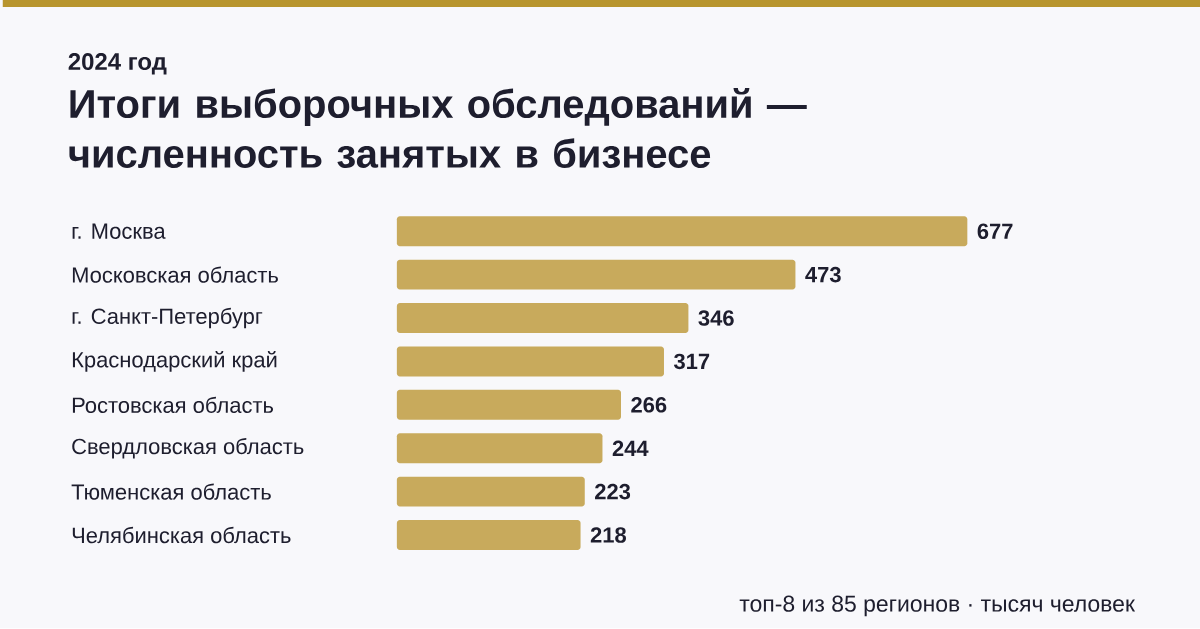 The width and height of the screenshot is (1200, 629). Describe the element at coordinates (174, 362) in the screenshot. I see `y-tick-label: Краснодарский край` at that location.